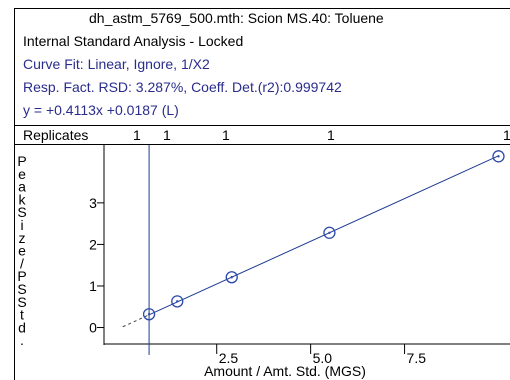 The image size is (510, 380). What do you see at coordinates (93, 244) in the screenshot?
I see `y-tick-label: 2` at bounding box center [93, 244].